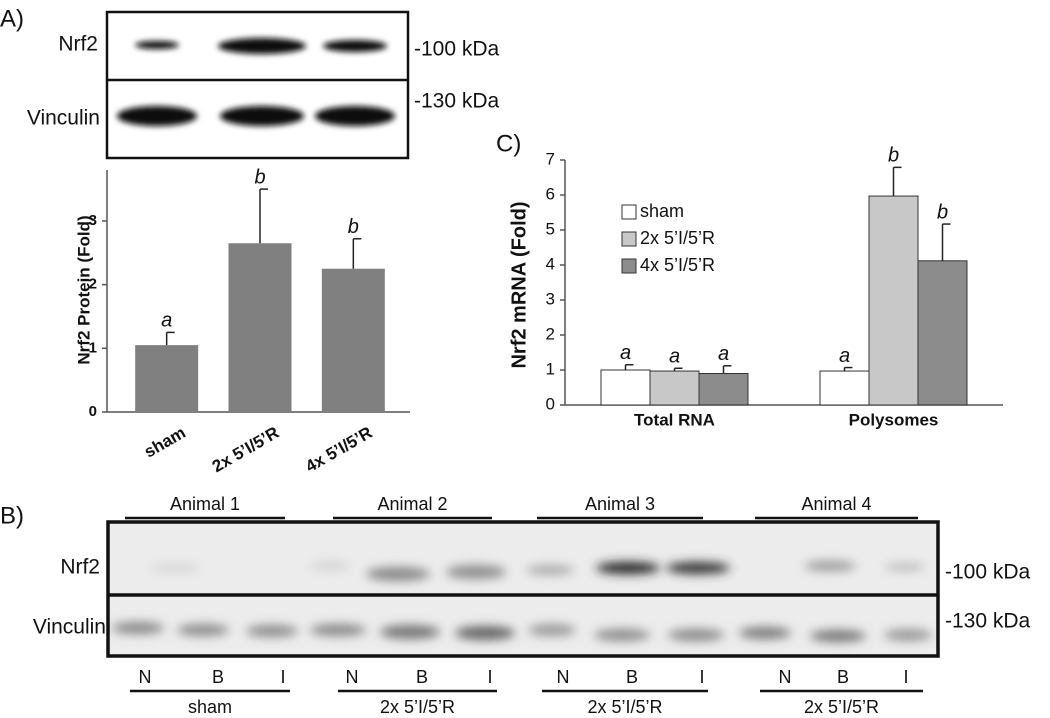 This screenshot has width=1050, height=718. I want to click on blot-frame, so click(257, 85).